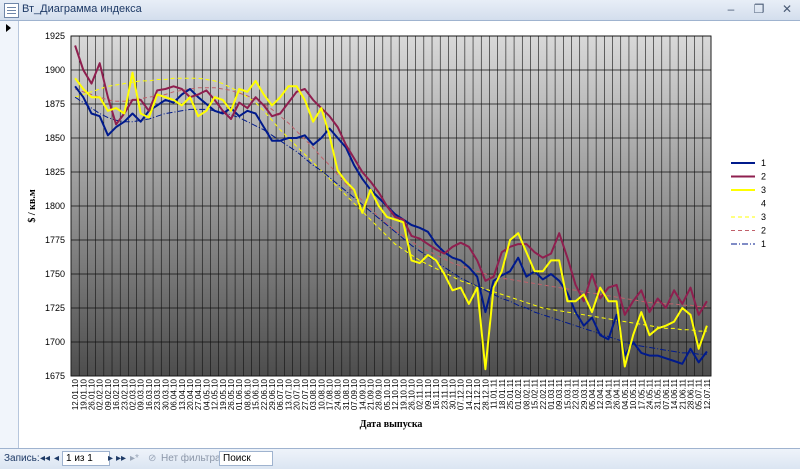 The width and height of the screenshot is (800, 469). I want to click on x-tick-label: 09.02.10, so click(108, 394).